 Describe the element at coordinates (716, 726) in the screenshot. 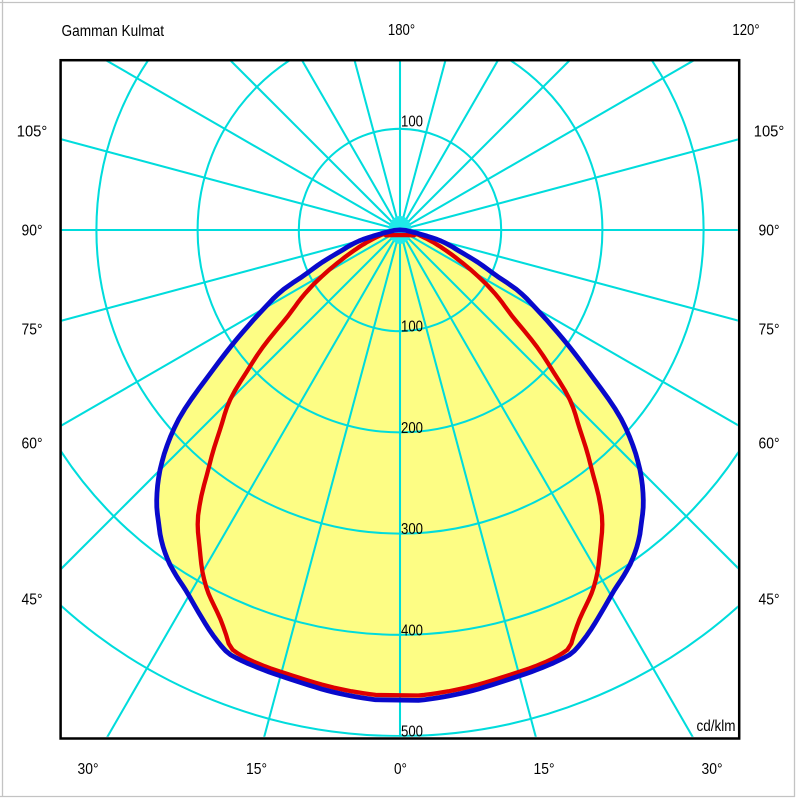

I see `svg-text: cd/klm` at that location.